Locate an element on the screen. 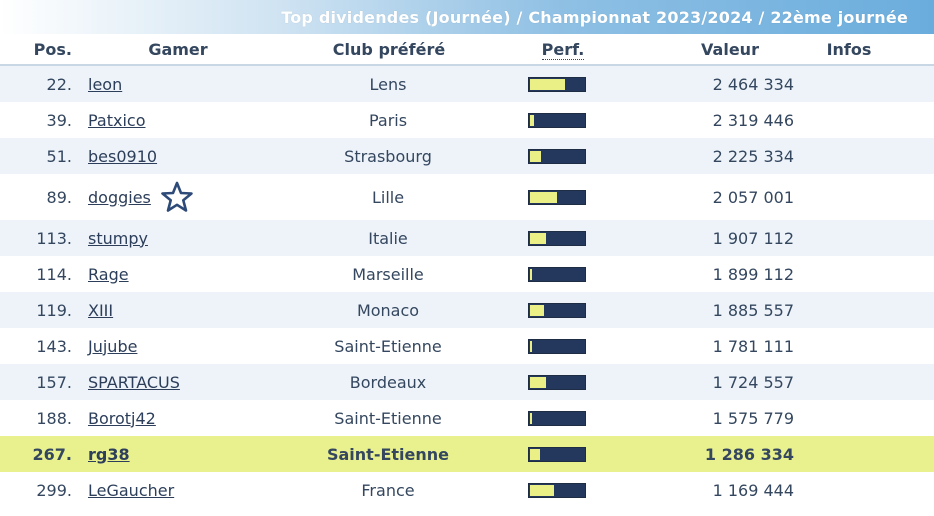 Image resolution: width=934 pixels, height=516 pixels. table-row: 188. Borotj42 Saint-Etienne 1 575 779 is located at coordinates (467, 418).